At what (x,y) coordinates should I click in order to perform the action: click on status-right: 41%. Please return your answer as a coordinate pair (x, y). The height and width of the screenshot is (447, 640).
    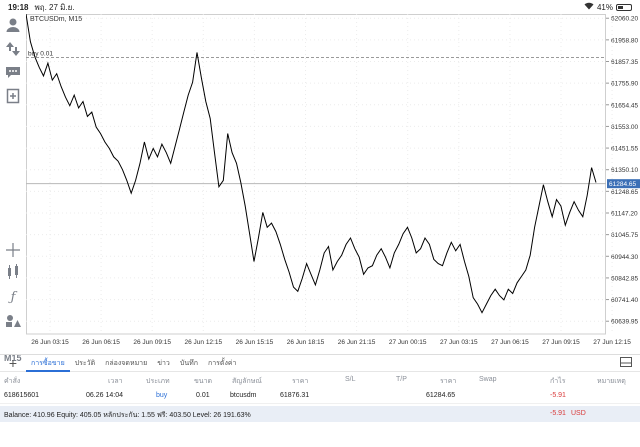
    Looking at the image, I should click on (608, 7).